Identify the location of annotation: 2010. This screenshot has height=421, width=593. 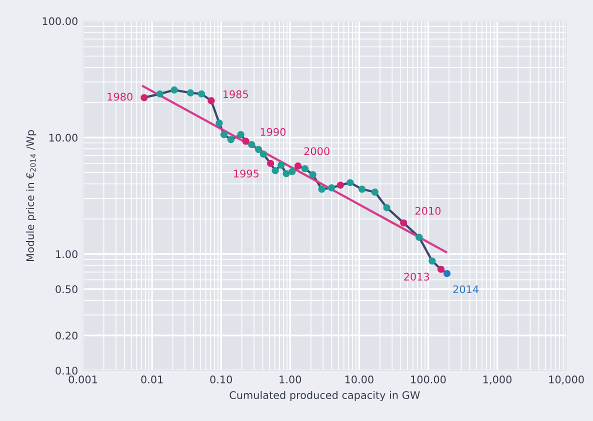
(428, 210).